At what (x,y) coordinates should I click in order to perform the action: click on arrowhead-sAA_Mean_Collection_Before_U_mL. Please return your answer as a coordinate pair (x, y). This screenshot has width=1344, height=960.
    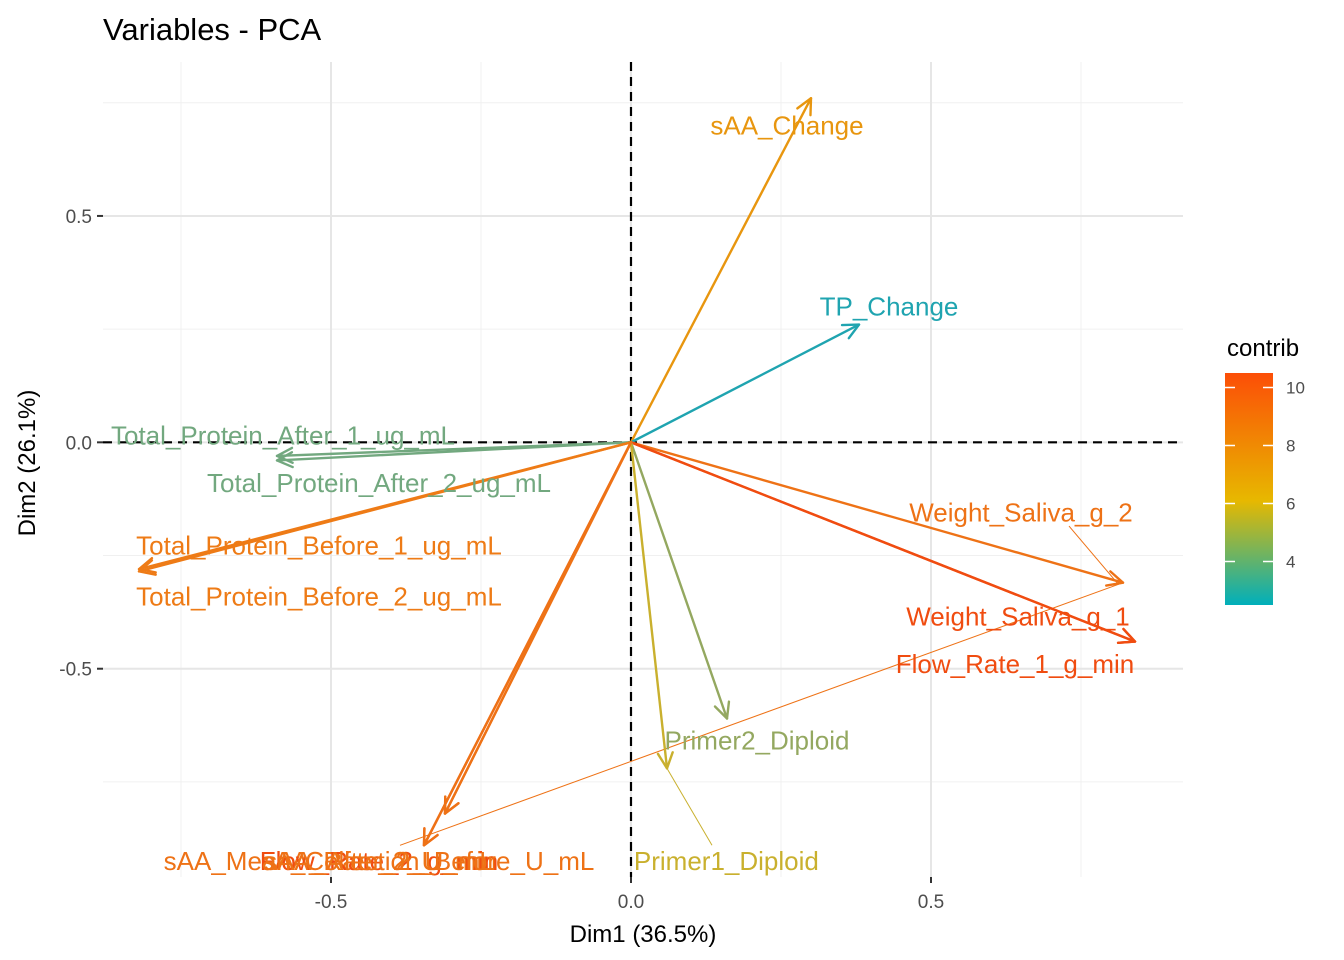
    Looking at the image, I should click on (451, 805).